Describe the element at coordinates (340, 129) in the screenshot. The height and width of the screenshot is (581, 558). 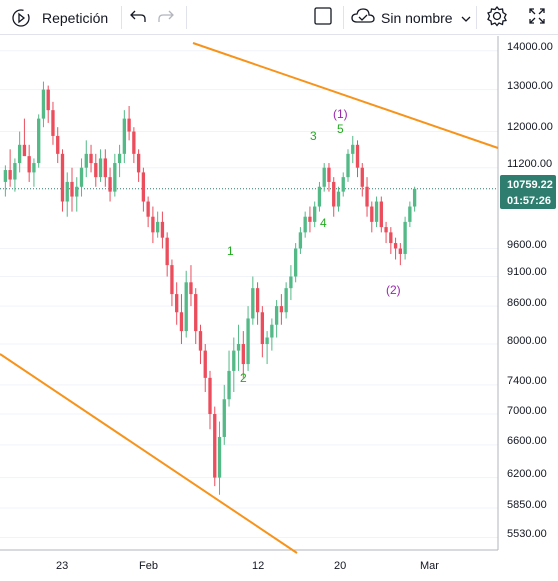
I see `wave-label-5: 5` at that location.